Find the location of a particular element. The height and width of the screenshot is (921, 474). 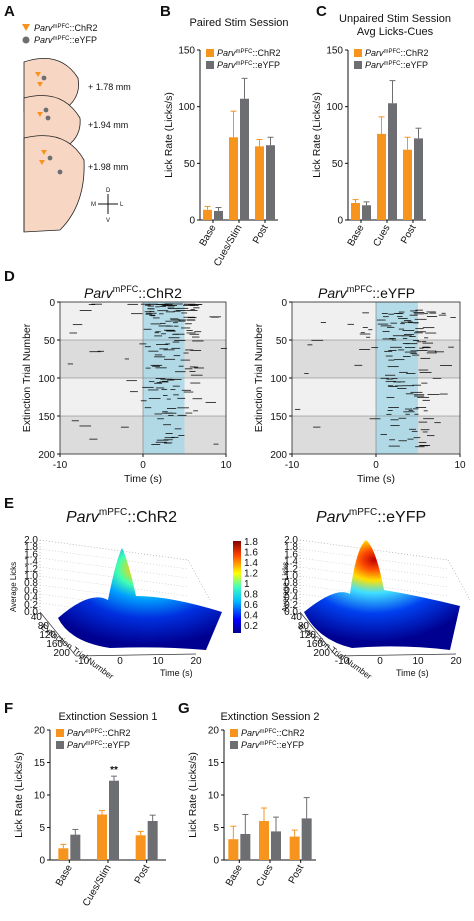

legend-prefix: Parv is located at coordinates (374, 53).